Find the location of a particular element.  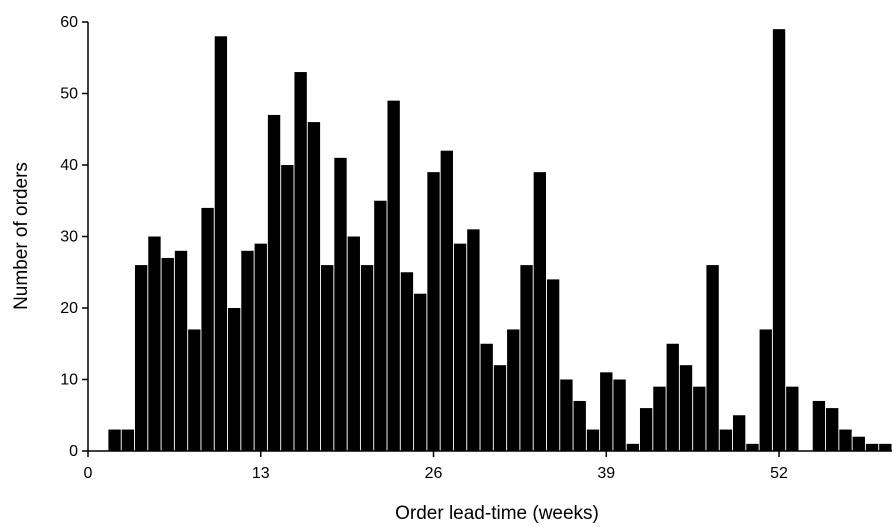

y-tick-label: 50 is located at coordinates (69, 94).